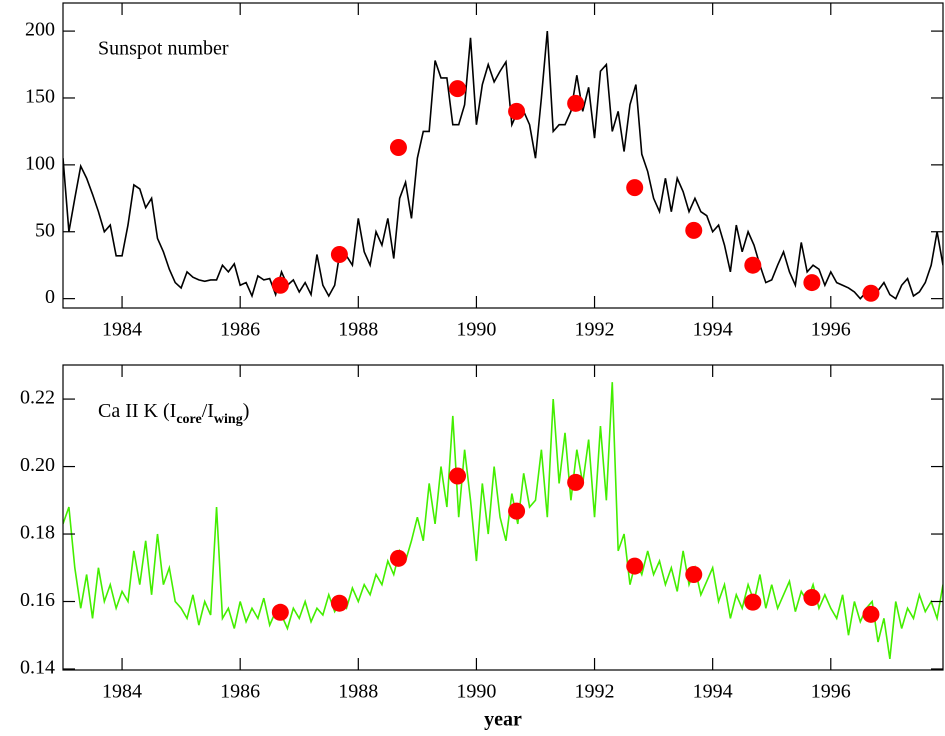  What do you see at coordinates (208, 411) in the screenshot?
I see `title-part: /I` at bounding box center [208, 411].